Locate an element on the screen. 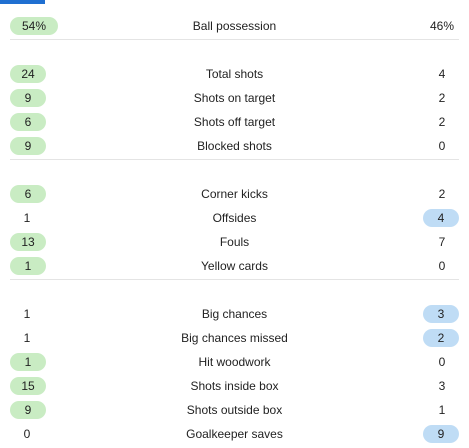  stat-label: Corner kicks is located at coordinates (234, 194).